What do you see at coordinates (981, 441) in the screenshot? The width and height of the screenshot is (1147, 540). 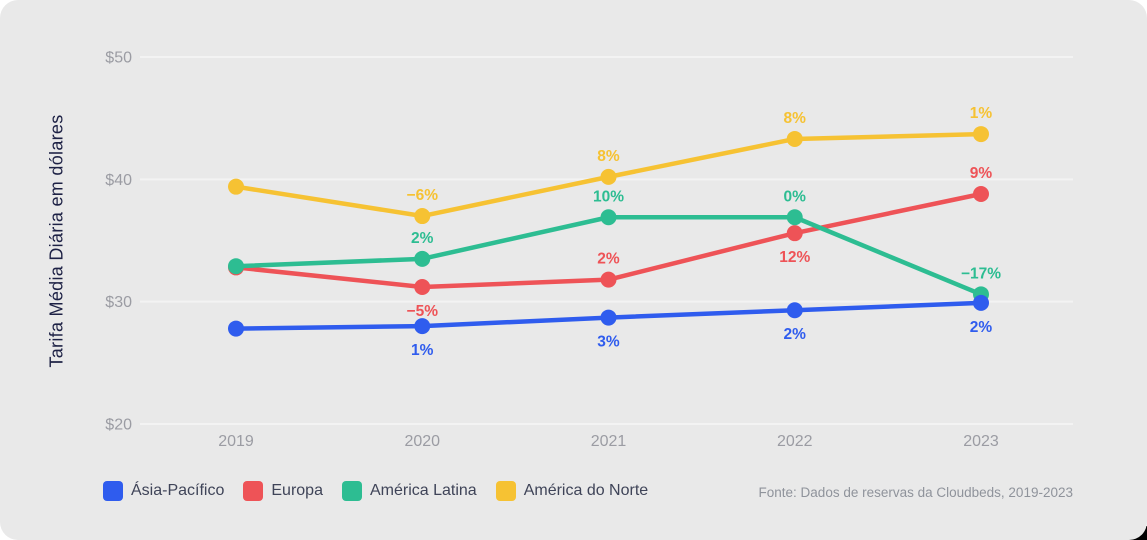 I see `x-tick-label: 2023` at bounding box center [981, 441].